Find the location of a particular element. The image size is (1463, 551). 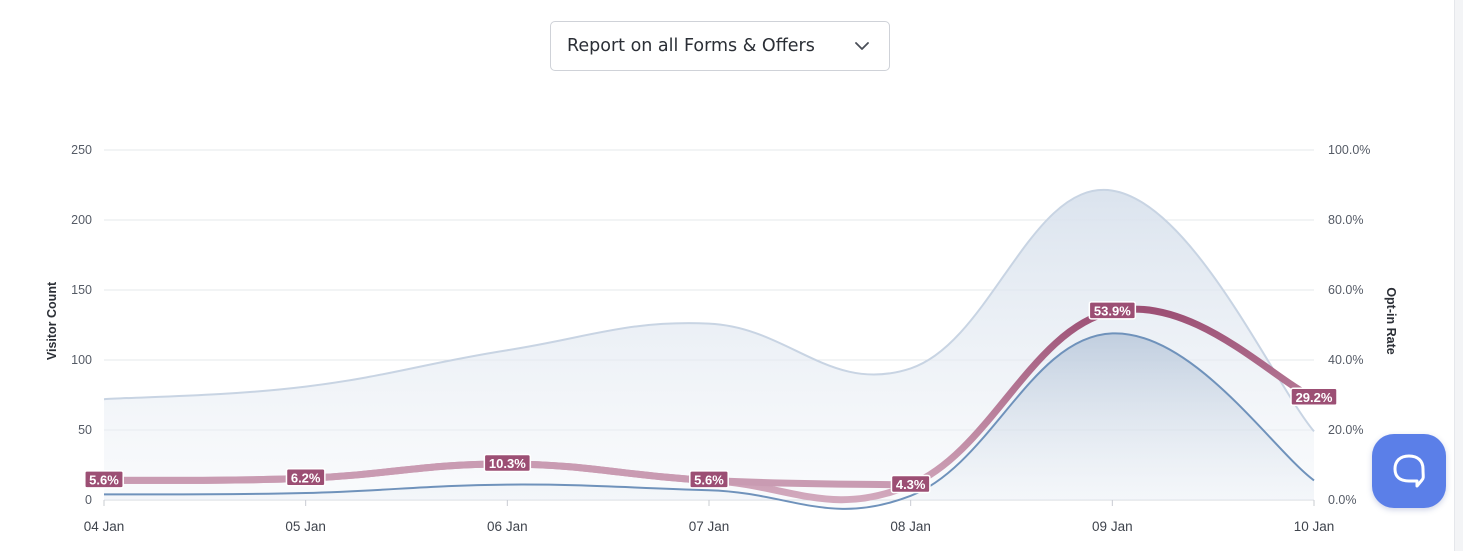

data-label: 4.3% is located at coordinates (910, 484).